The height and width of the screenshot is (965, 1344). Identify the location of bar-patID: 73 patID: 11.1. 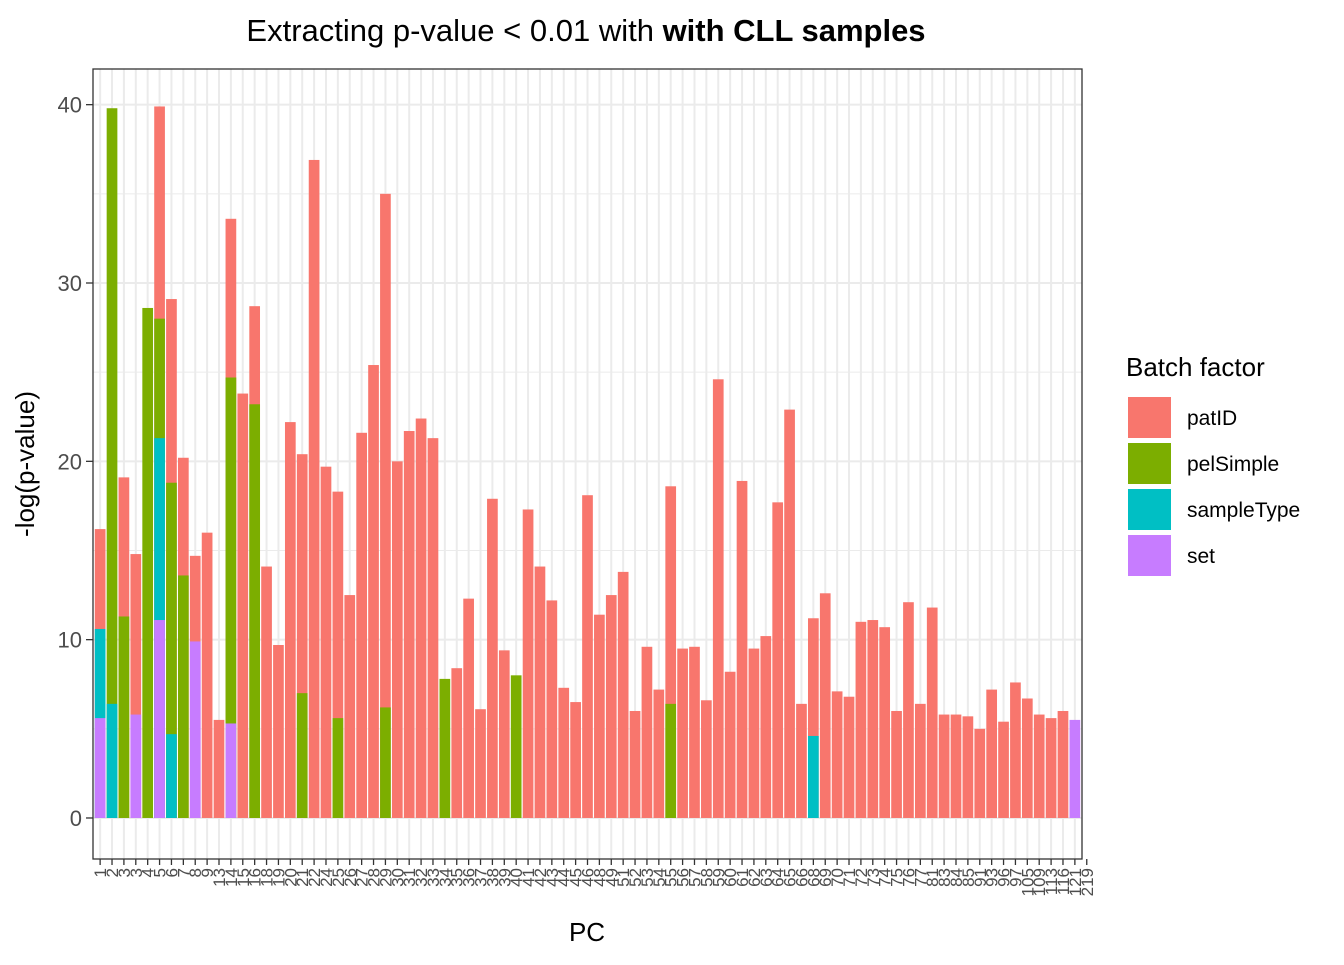
(873, 719).